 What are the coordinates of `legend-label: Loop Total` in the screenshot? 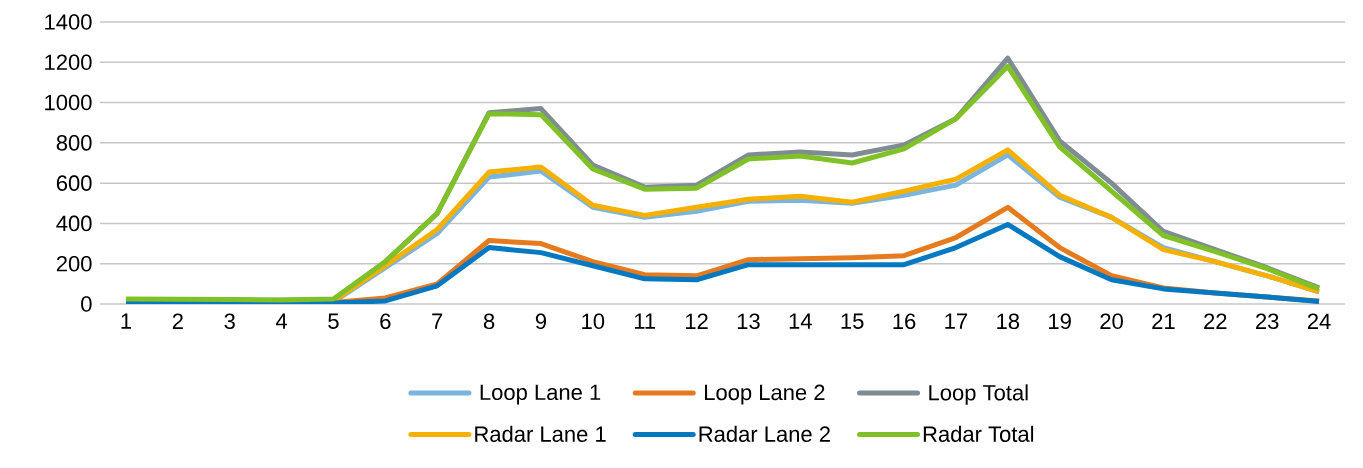 It's located at (978, 394).